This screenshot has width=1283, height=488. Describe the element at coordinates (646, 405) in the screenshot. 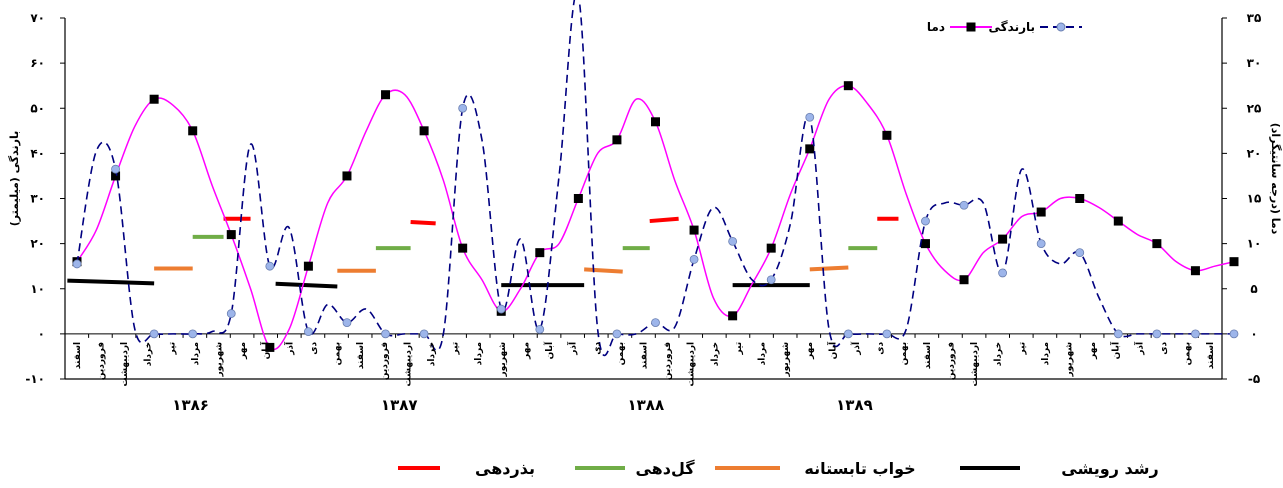

I see `year-label: ۱۳۸۸` at that location.